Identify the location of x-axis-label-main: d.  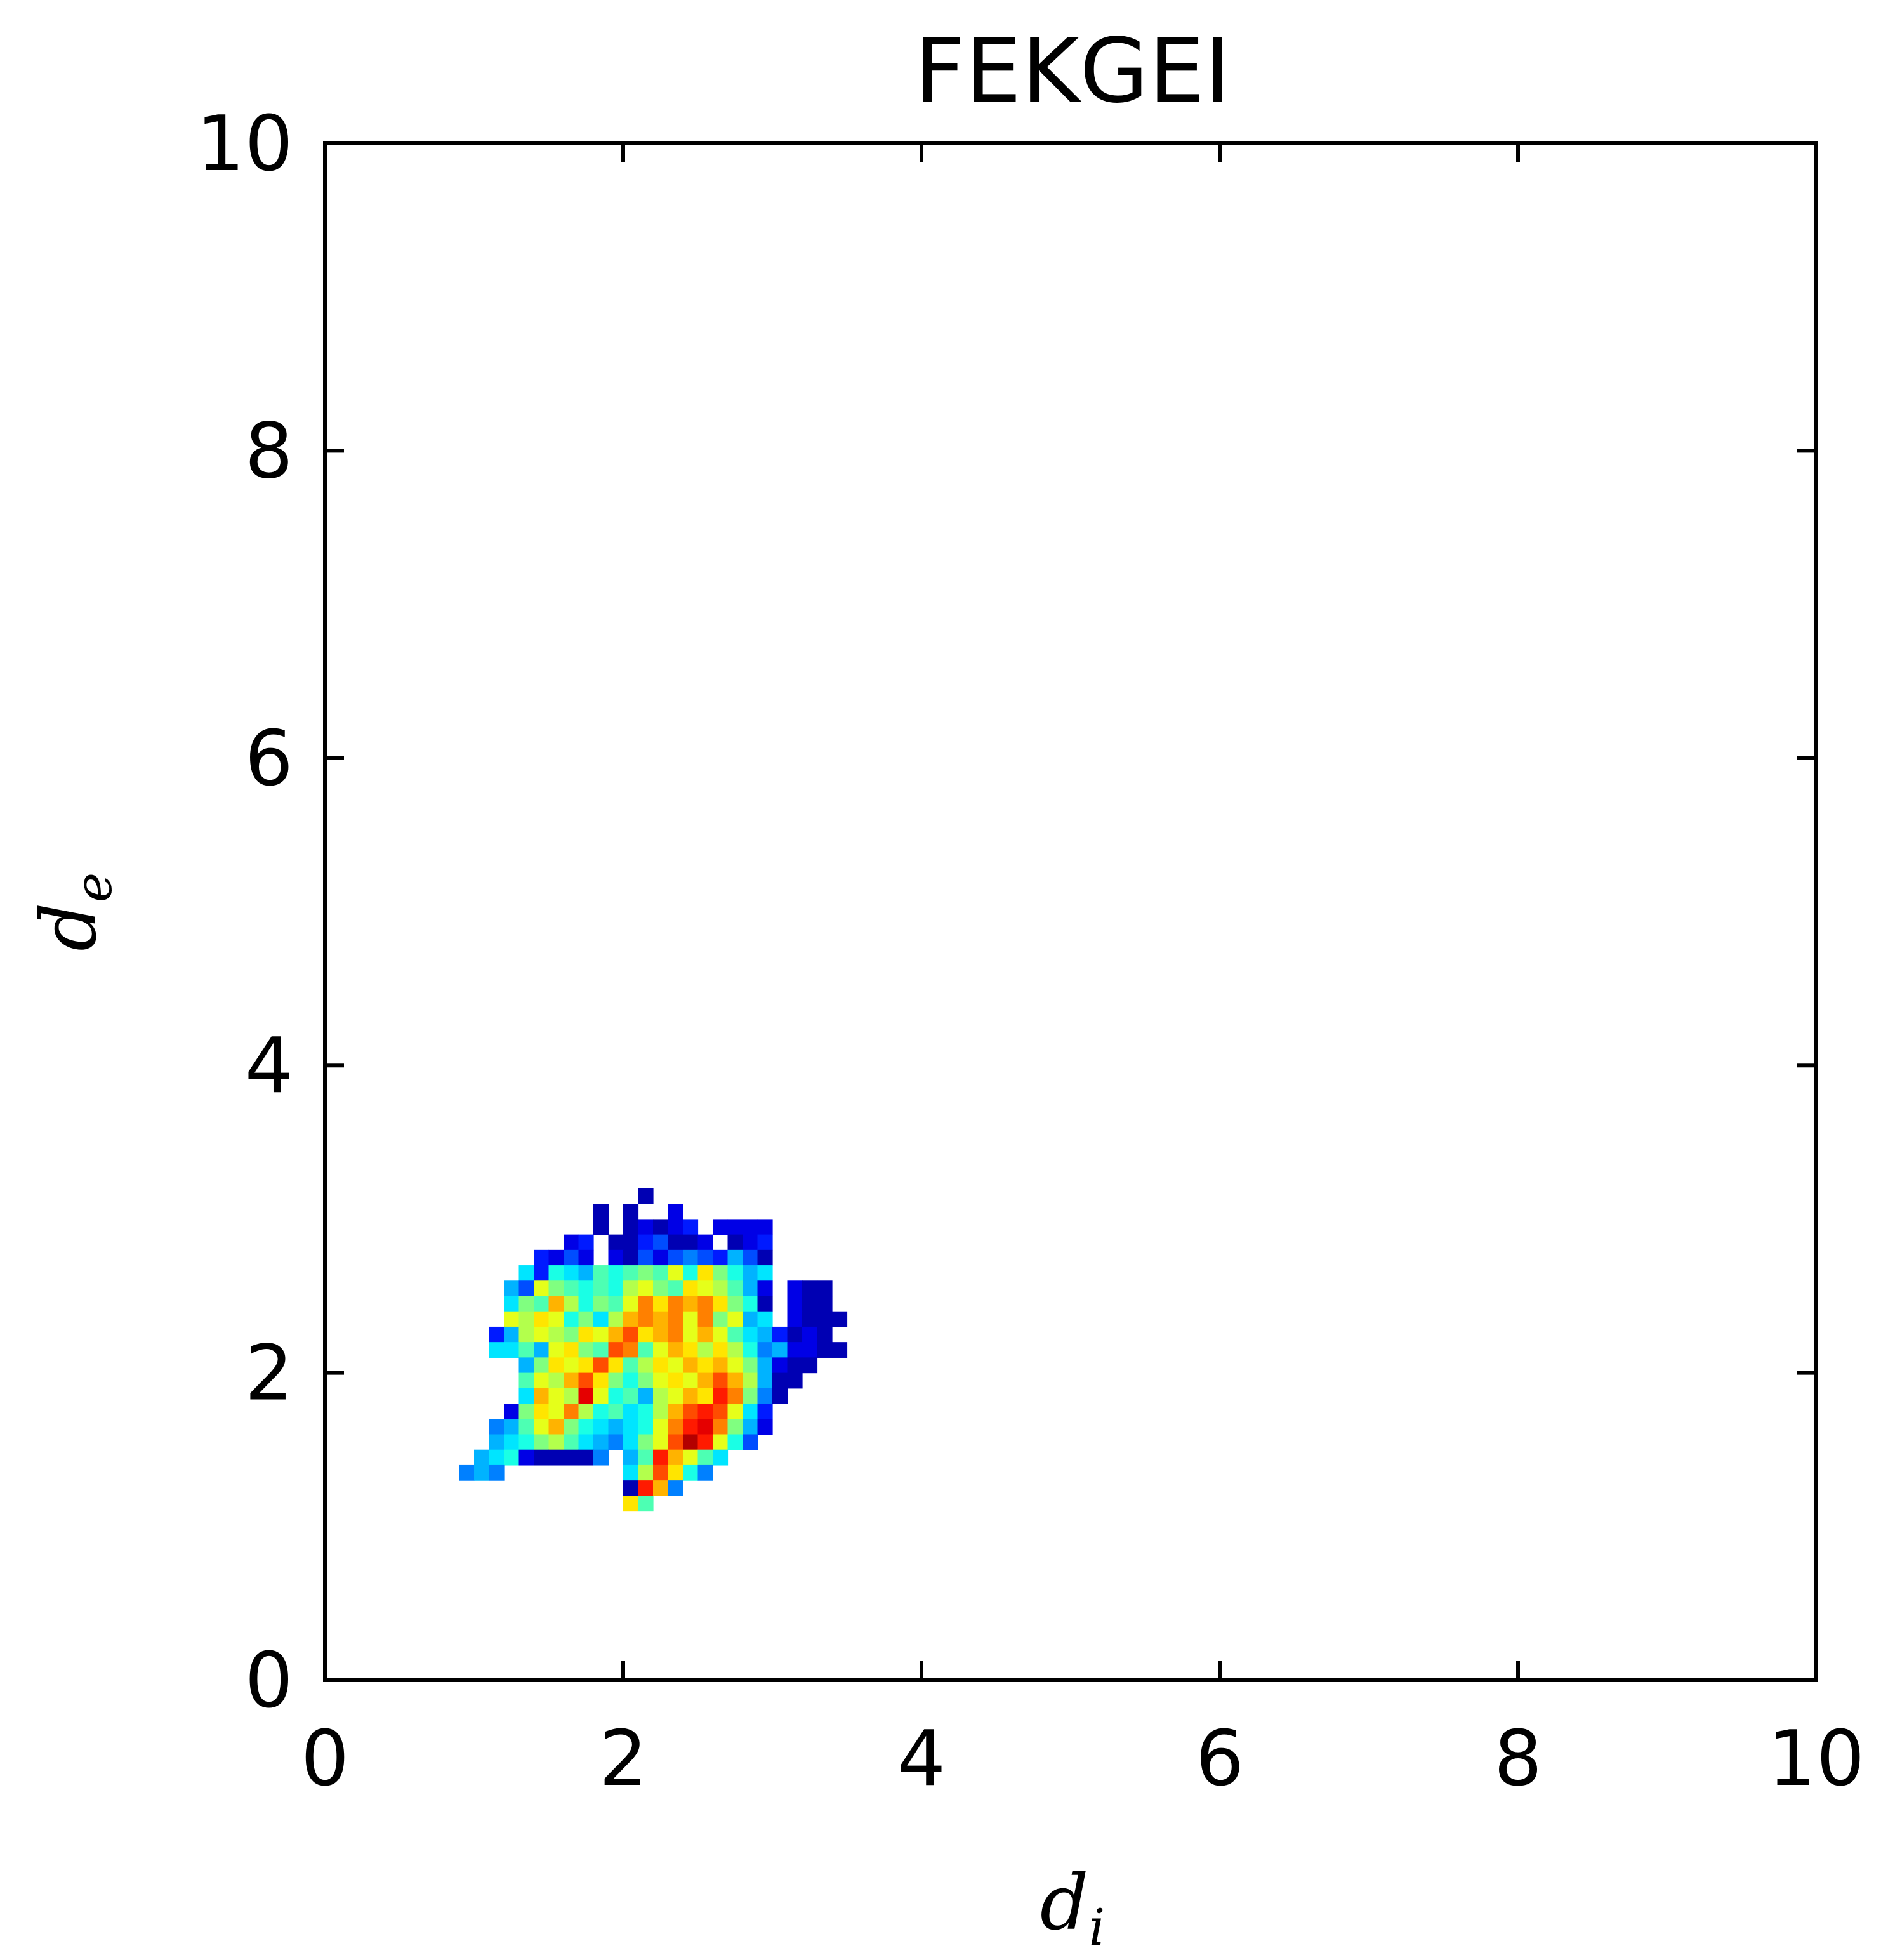
(1064, 1903).